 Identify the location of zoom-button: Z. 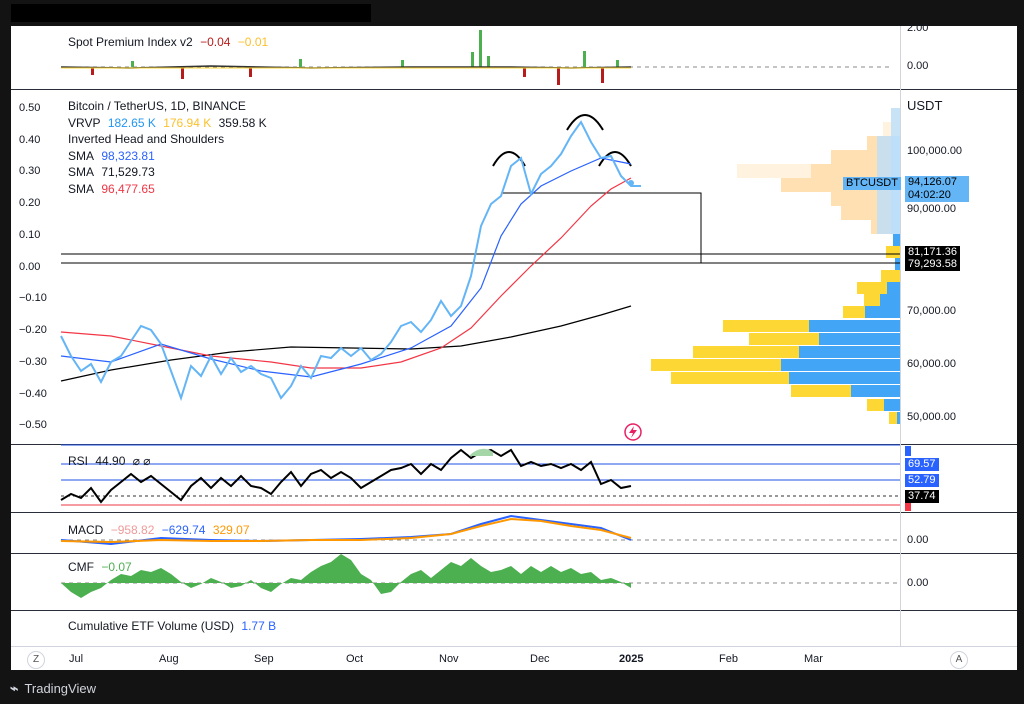
(36, 660).